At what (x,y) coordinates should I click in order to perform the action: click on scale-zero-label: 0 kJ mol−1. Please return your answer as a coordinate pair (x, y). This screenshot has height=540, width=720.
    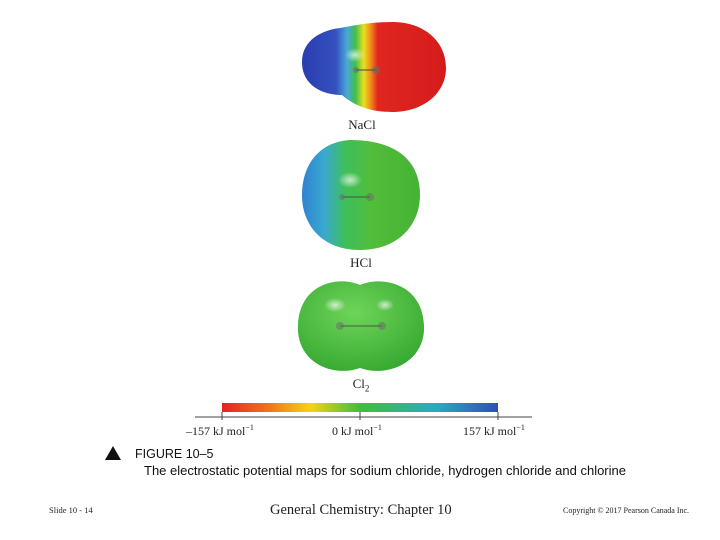
    Looking at the image, I should click on (357, 431).